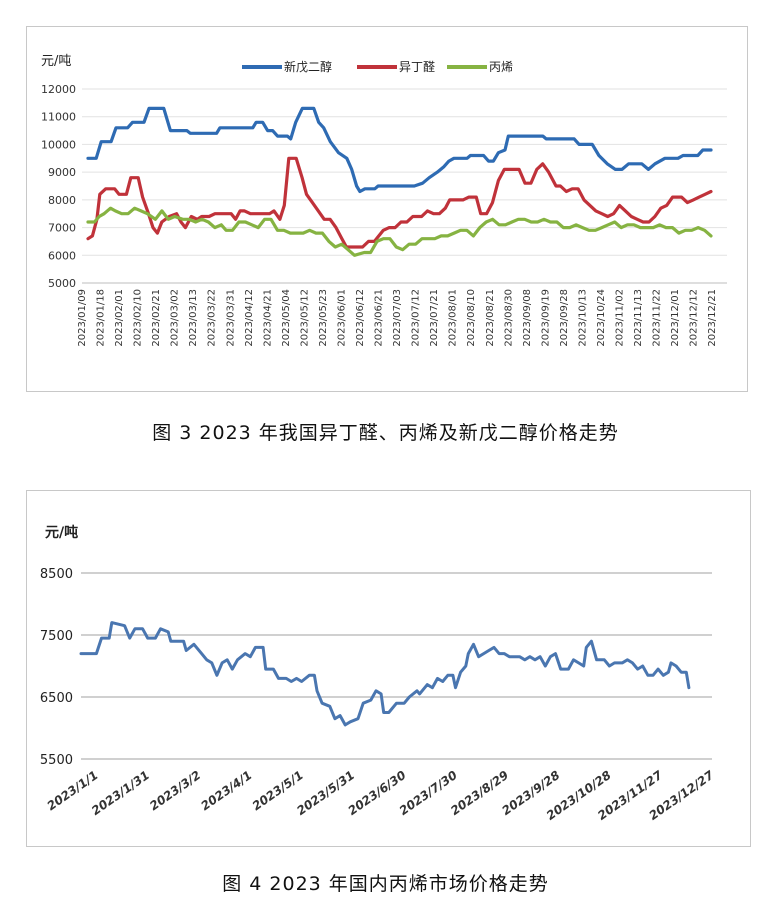  Describe the element at coordinates (56, 636) in the screenshot. I see `y-tick-label: 7500` at that location.